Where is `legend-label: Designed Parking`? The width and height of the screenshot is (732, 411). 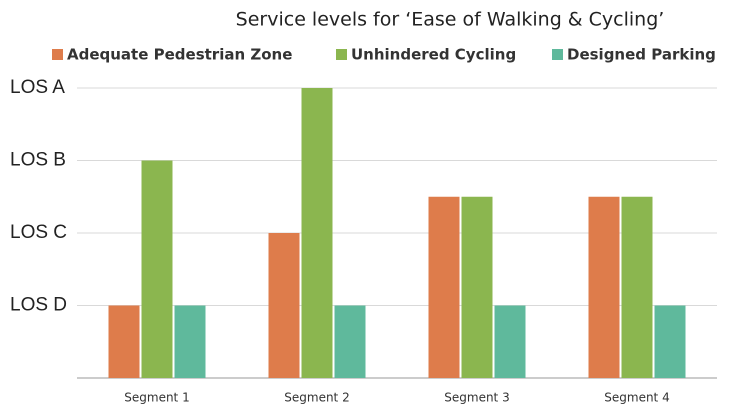 legend-label: Designed Parking is located at coordinates (641, 55).